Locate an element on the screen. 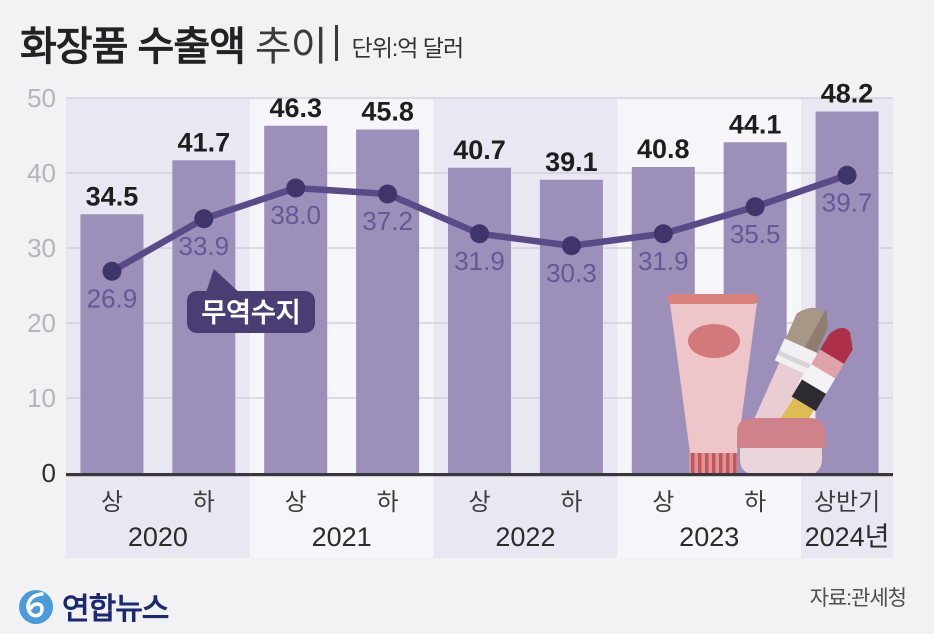 The height and width of the screenshot is (634, 934). cosmetics-illustration is located at coordinates (760, 384).